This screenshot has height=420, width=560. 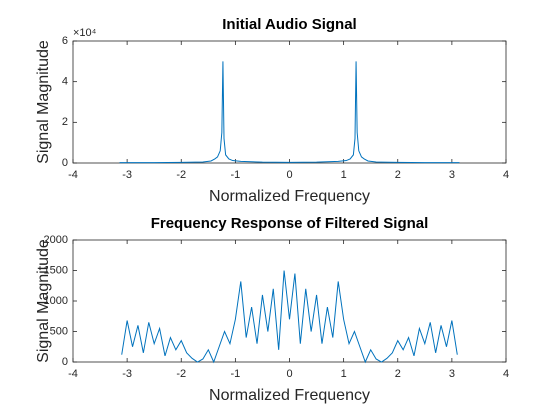 What do you see at coordinates (65, 82) in the screenshot?
I see `y-tick-label: 4` at bounding box center [65, 82].